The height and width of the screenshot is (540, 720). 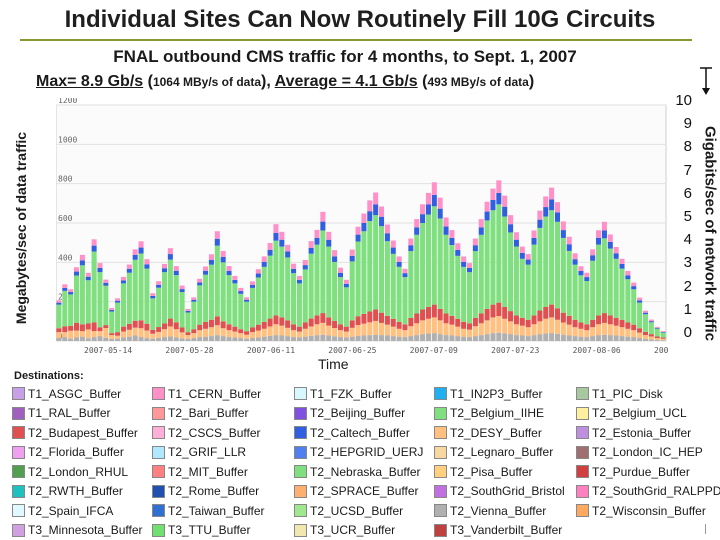 I want to click on legend-label: T2_Beijing_Buffer, so click(x=358, y=413).